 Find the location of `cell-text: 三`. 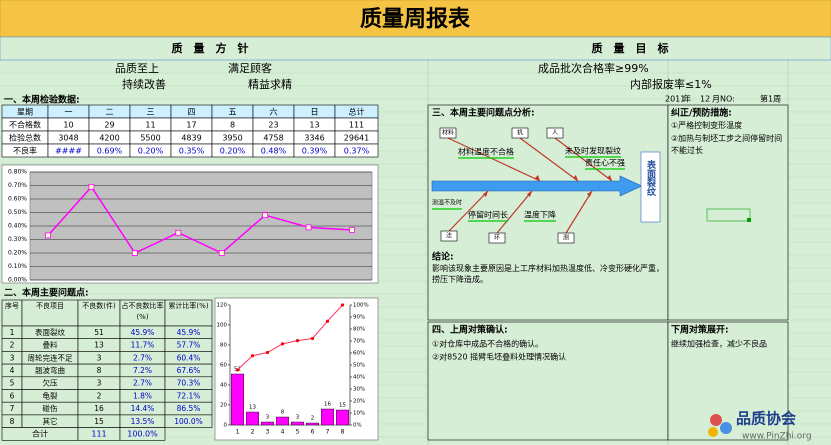

cell-text: 三 is located at coordinates (151, 112).